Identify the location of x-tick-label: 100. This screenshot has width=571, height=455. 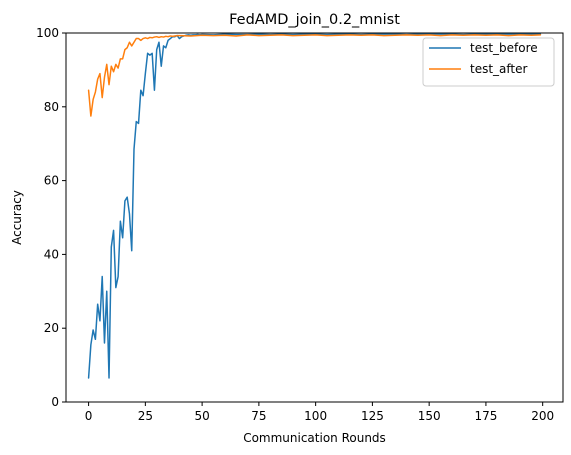
(315, 416).